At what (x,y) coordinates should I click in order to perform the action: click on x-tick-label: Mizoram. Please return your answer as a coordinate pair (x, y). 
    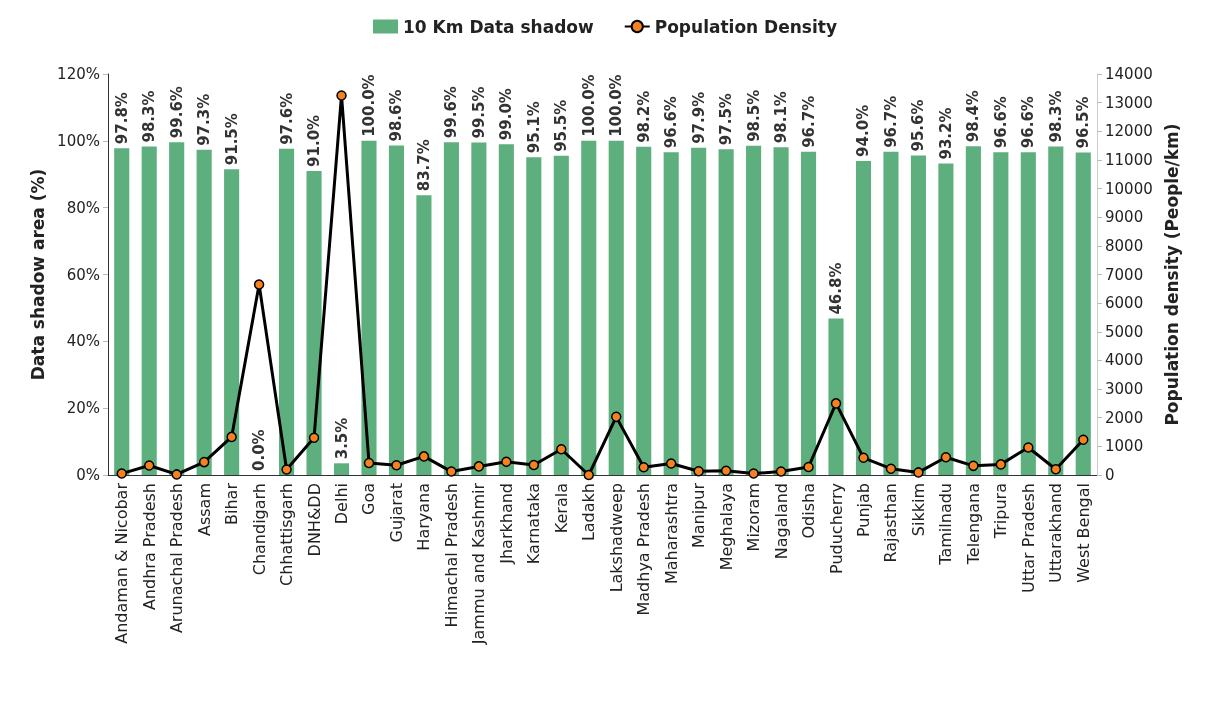
    Looking at the image, I should click on (754, 517).